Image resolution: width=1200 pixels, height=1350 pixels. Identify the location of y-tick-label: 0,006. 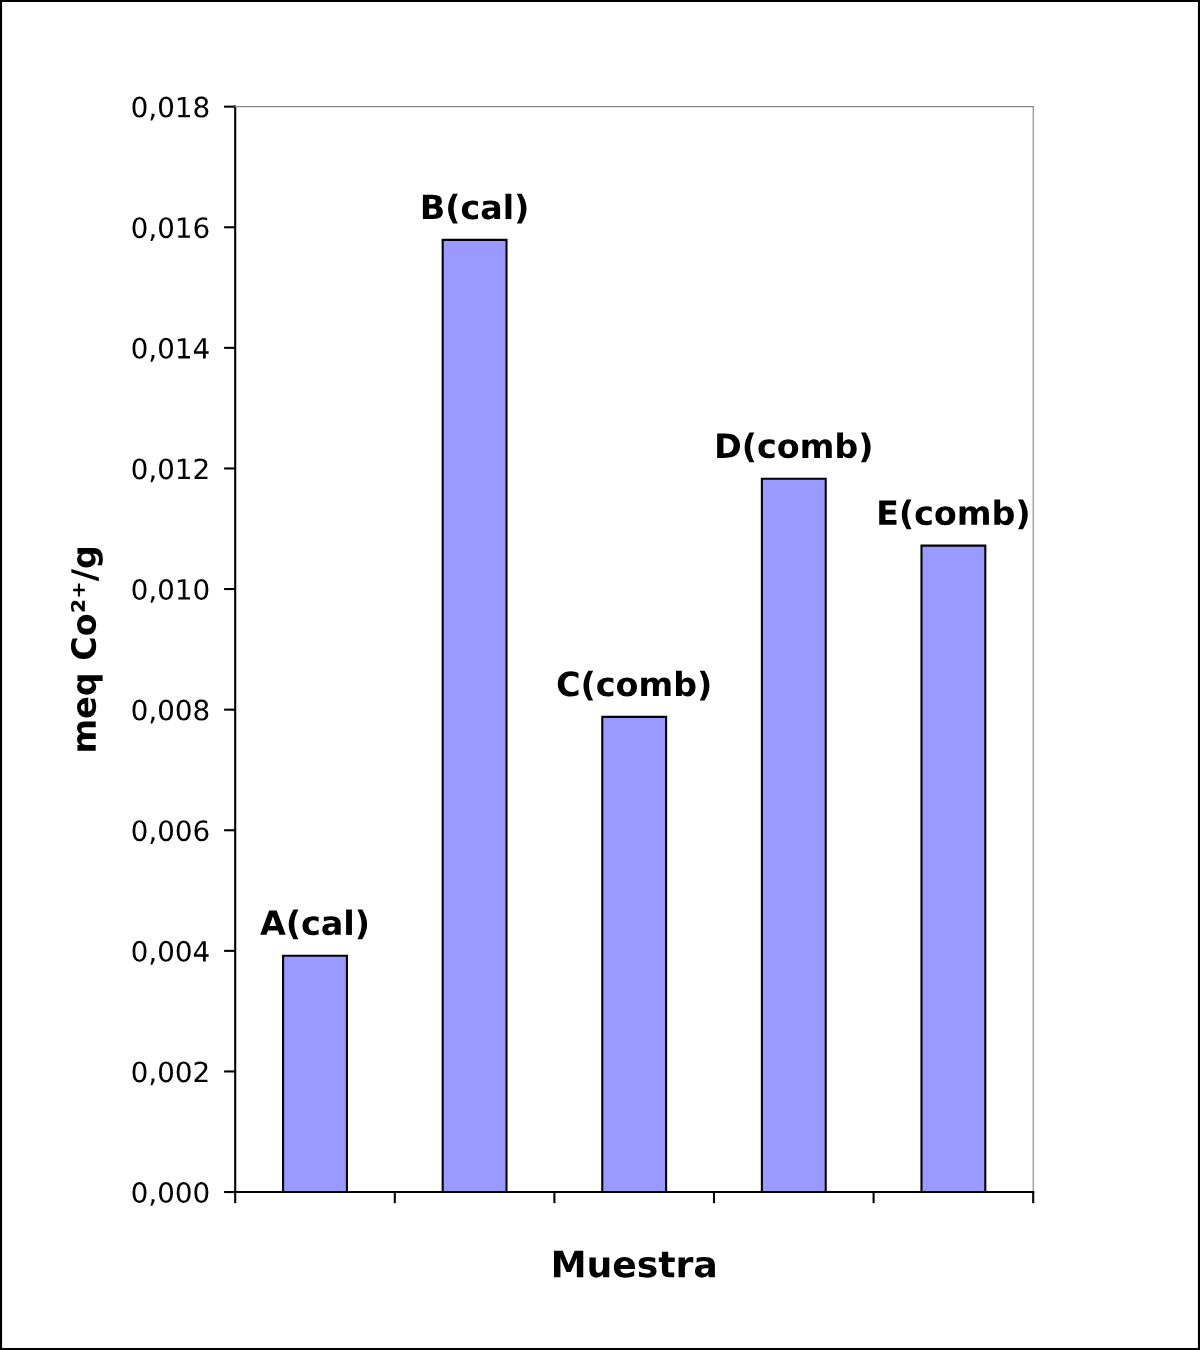
(170, 832).